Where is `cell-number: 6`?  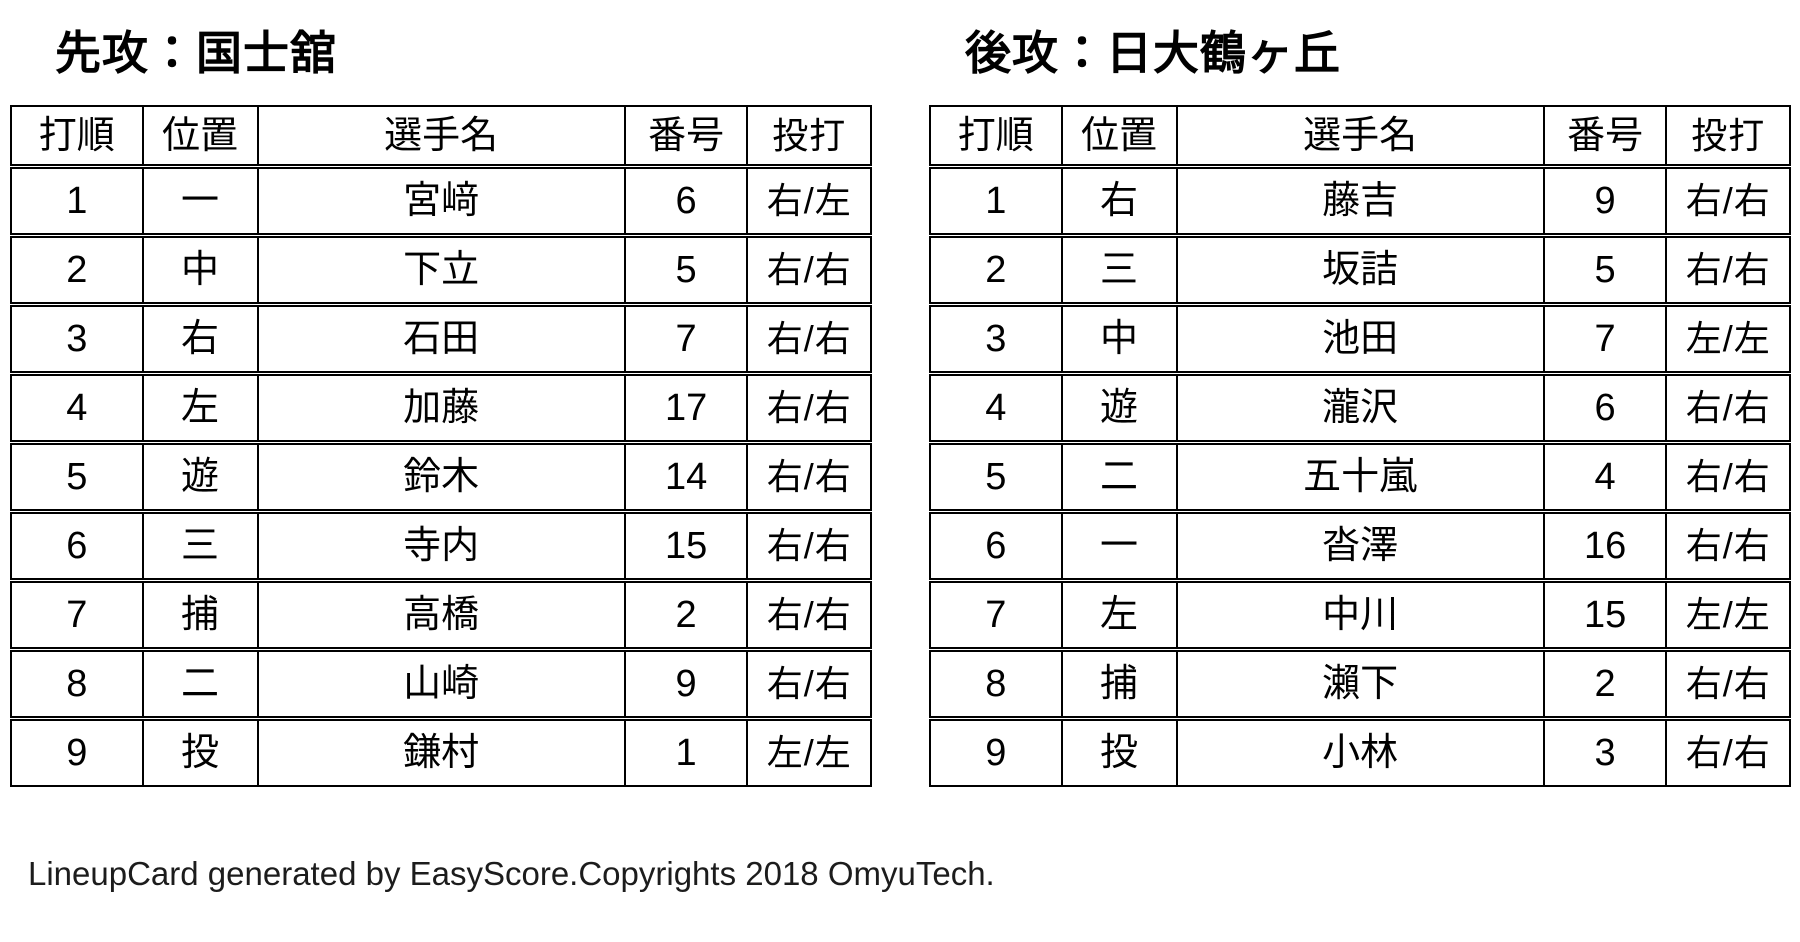 cell-number: 6 is located at coordinates (1604, 408).